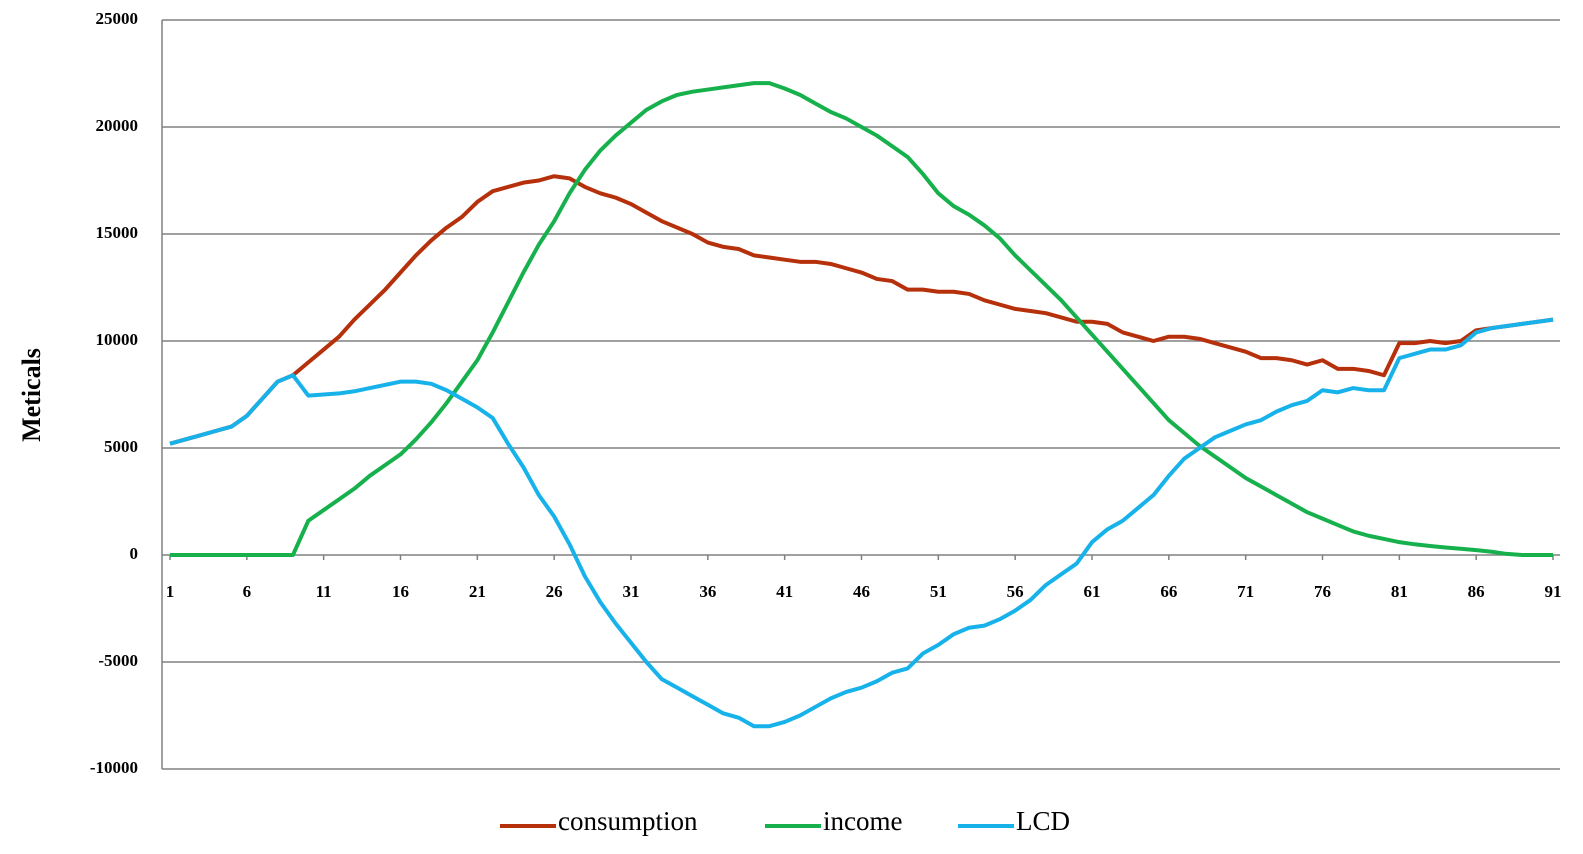 The width and height of the screenshot is (1583, 854). I want to click on x-tick-label: 36, so click(707, 591).